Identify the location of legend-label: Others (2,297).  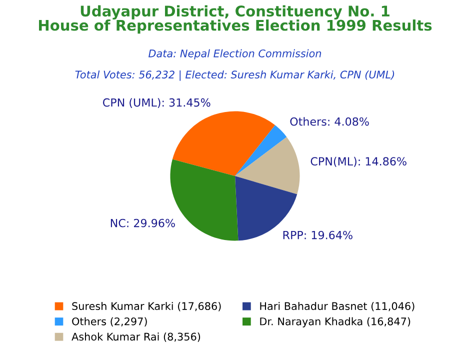
(109, 322).